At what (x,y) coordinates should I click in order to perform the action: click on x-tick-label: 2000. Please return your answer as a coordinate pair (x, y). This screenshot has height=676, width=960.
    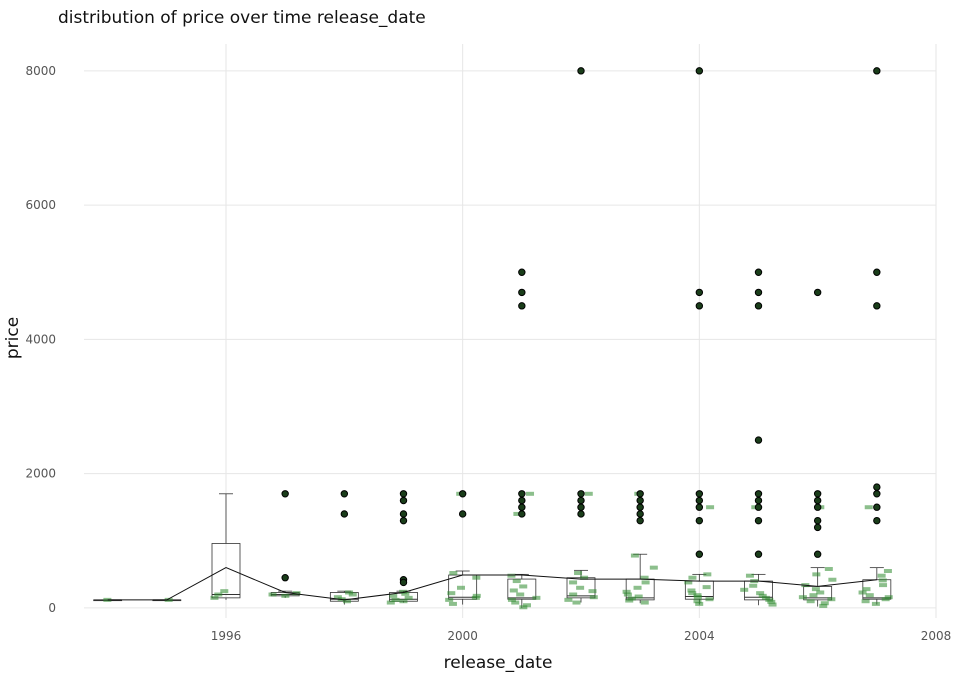
    Looking at the image, I should click on (462, 636).